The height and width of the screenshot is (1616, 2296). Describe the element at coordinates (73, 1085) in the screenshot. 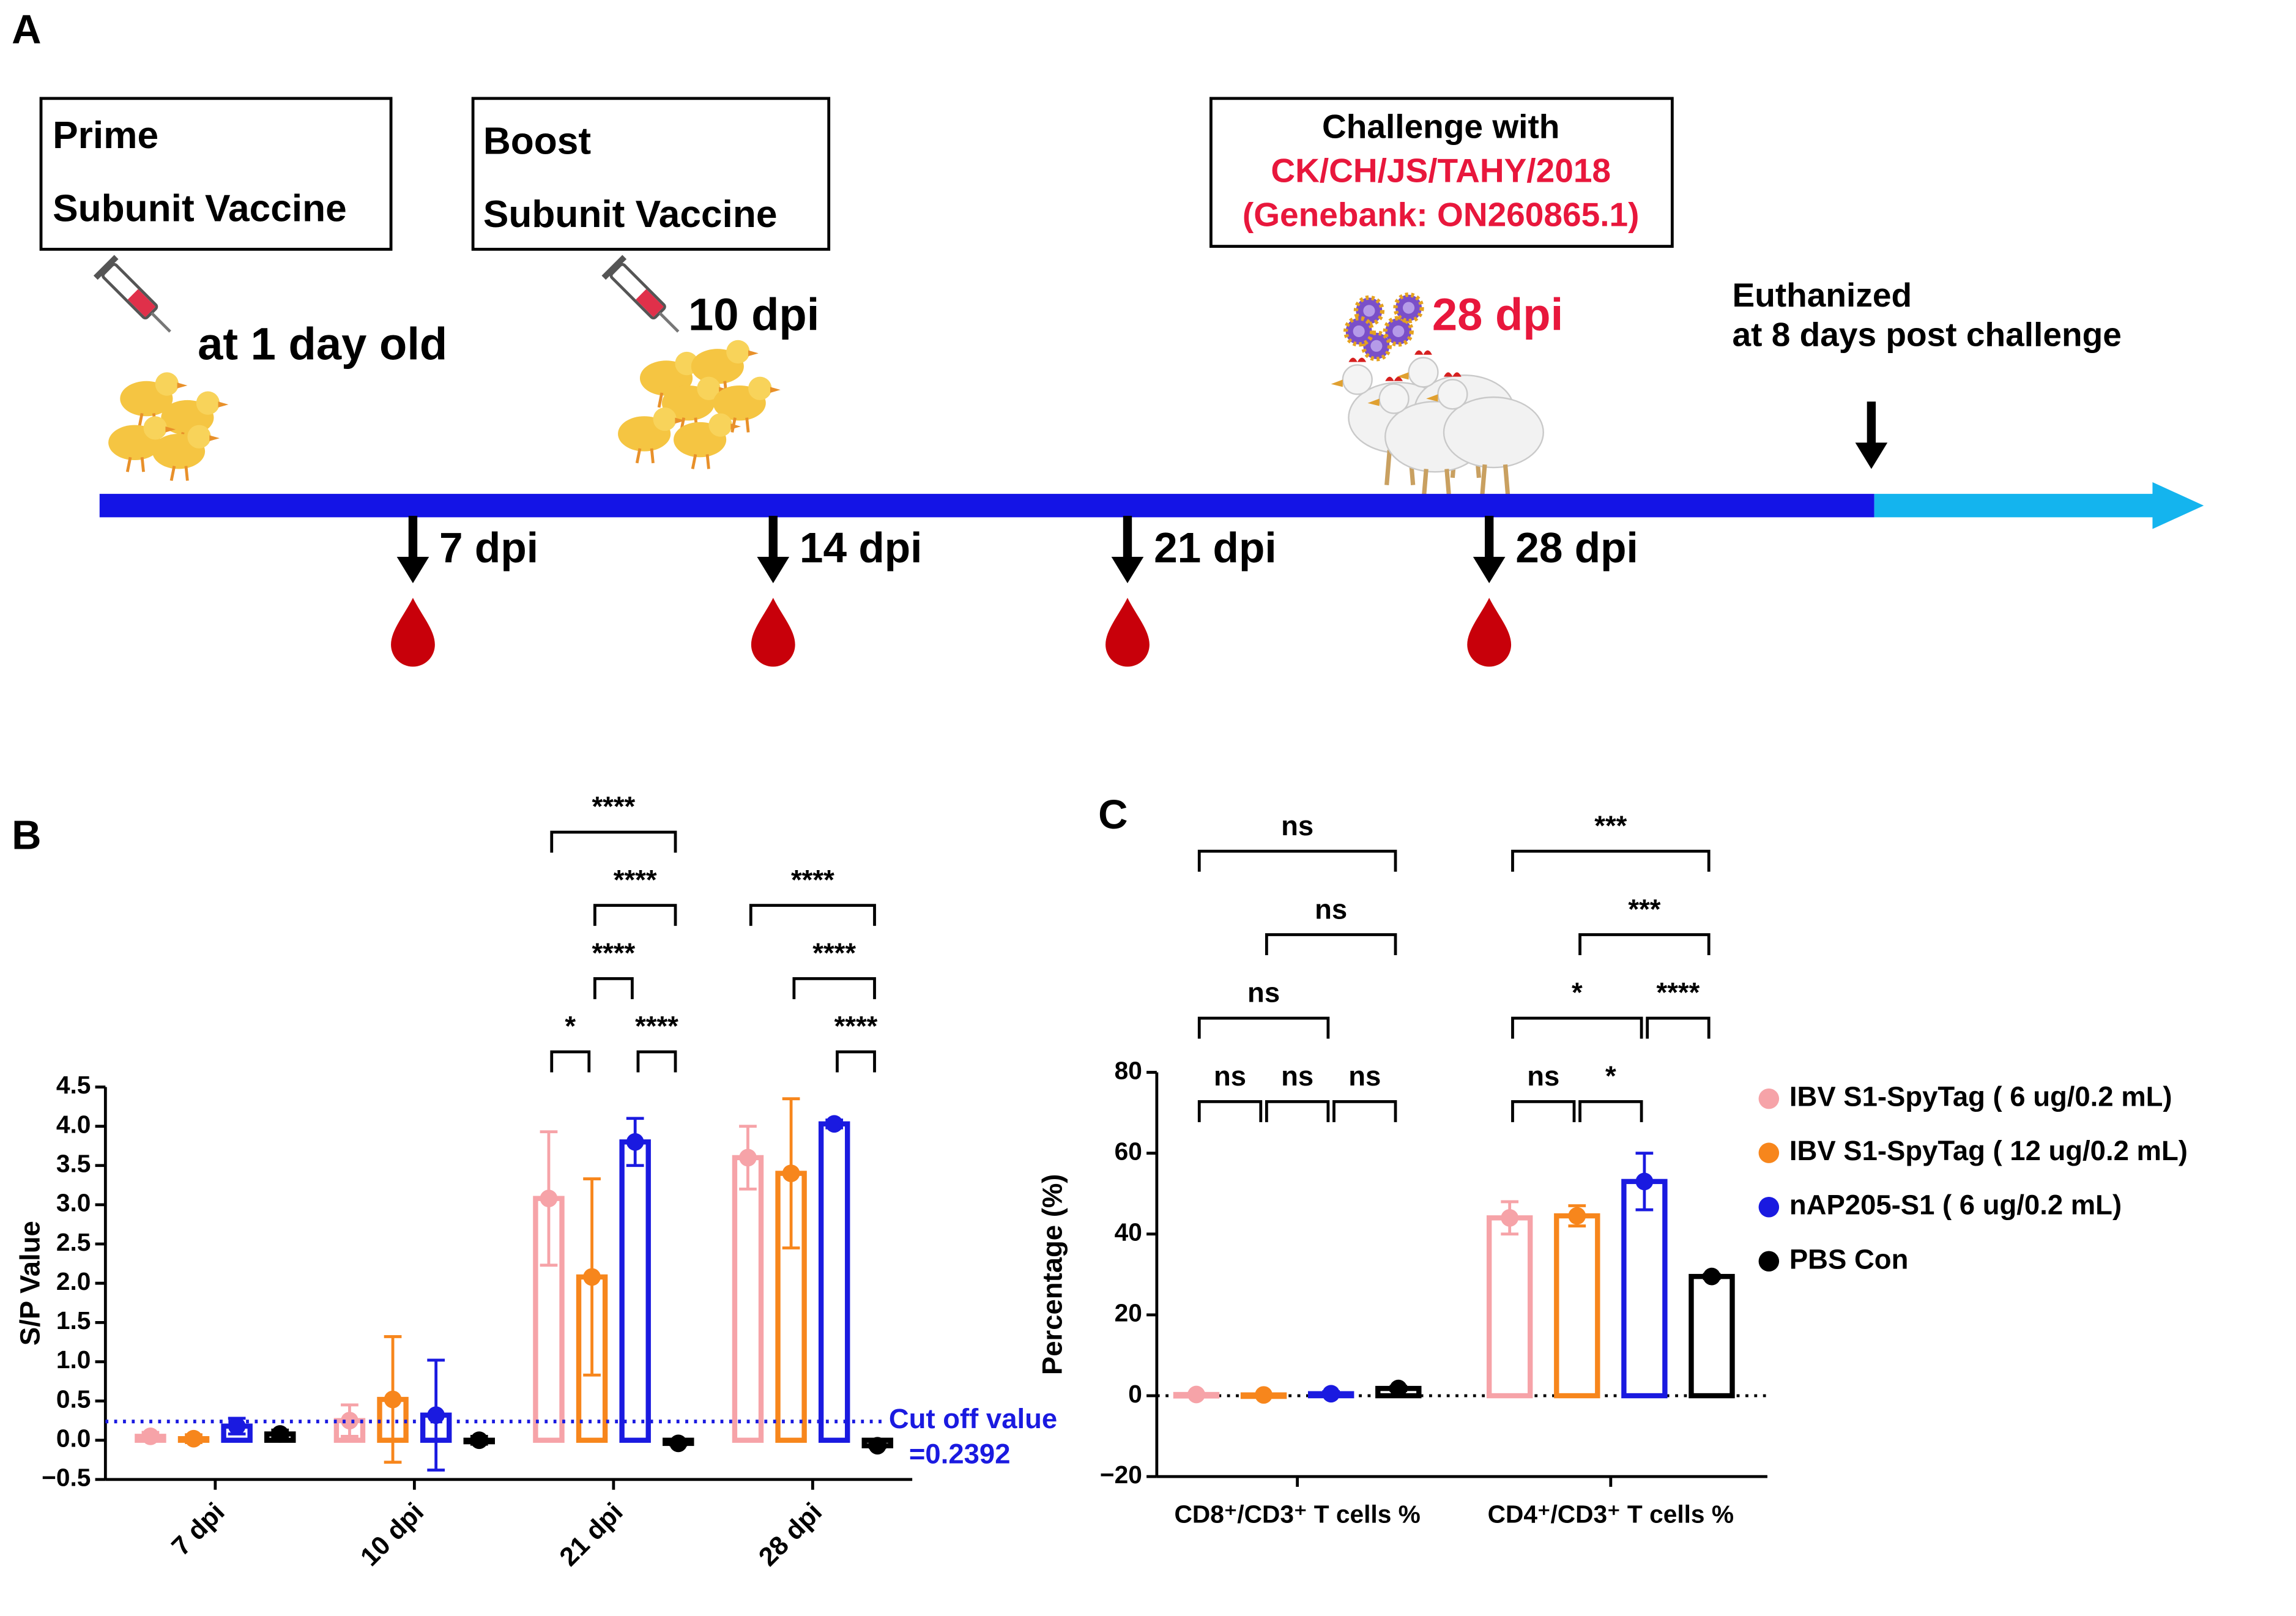

I see `y-tick-label: 4.5` at that location.